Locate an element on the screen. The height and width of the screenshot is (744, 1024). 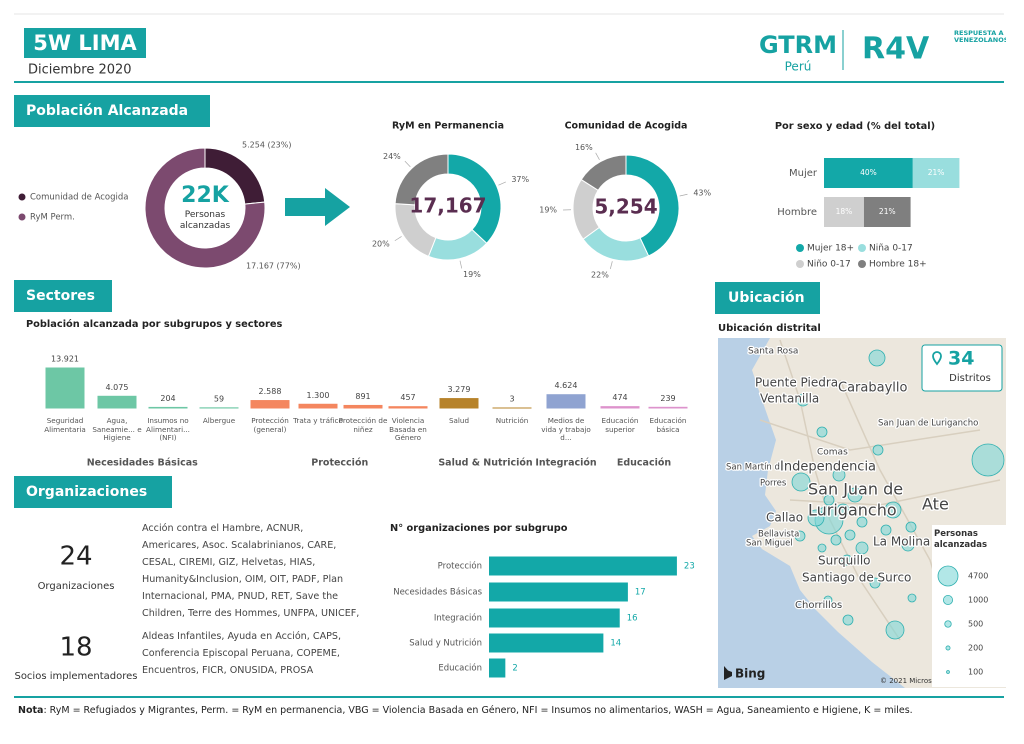
place-label: Callao is located at coordinates (784, 518).